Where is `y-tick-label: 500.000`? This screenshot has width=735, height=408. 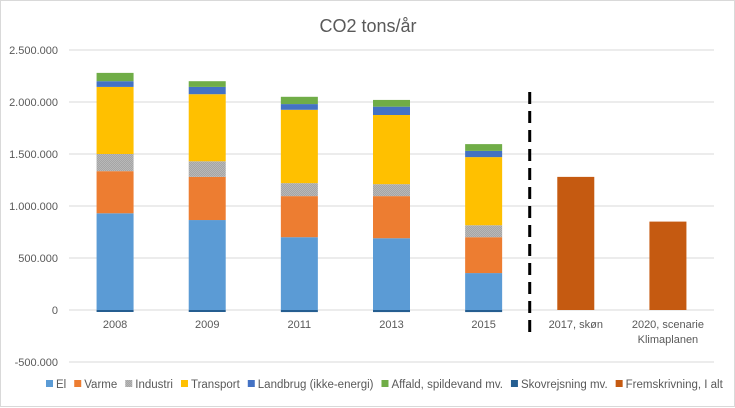 y-tick-label: 500.000 is located at coordinates (38, 259).